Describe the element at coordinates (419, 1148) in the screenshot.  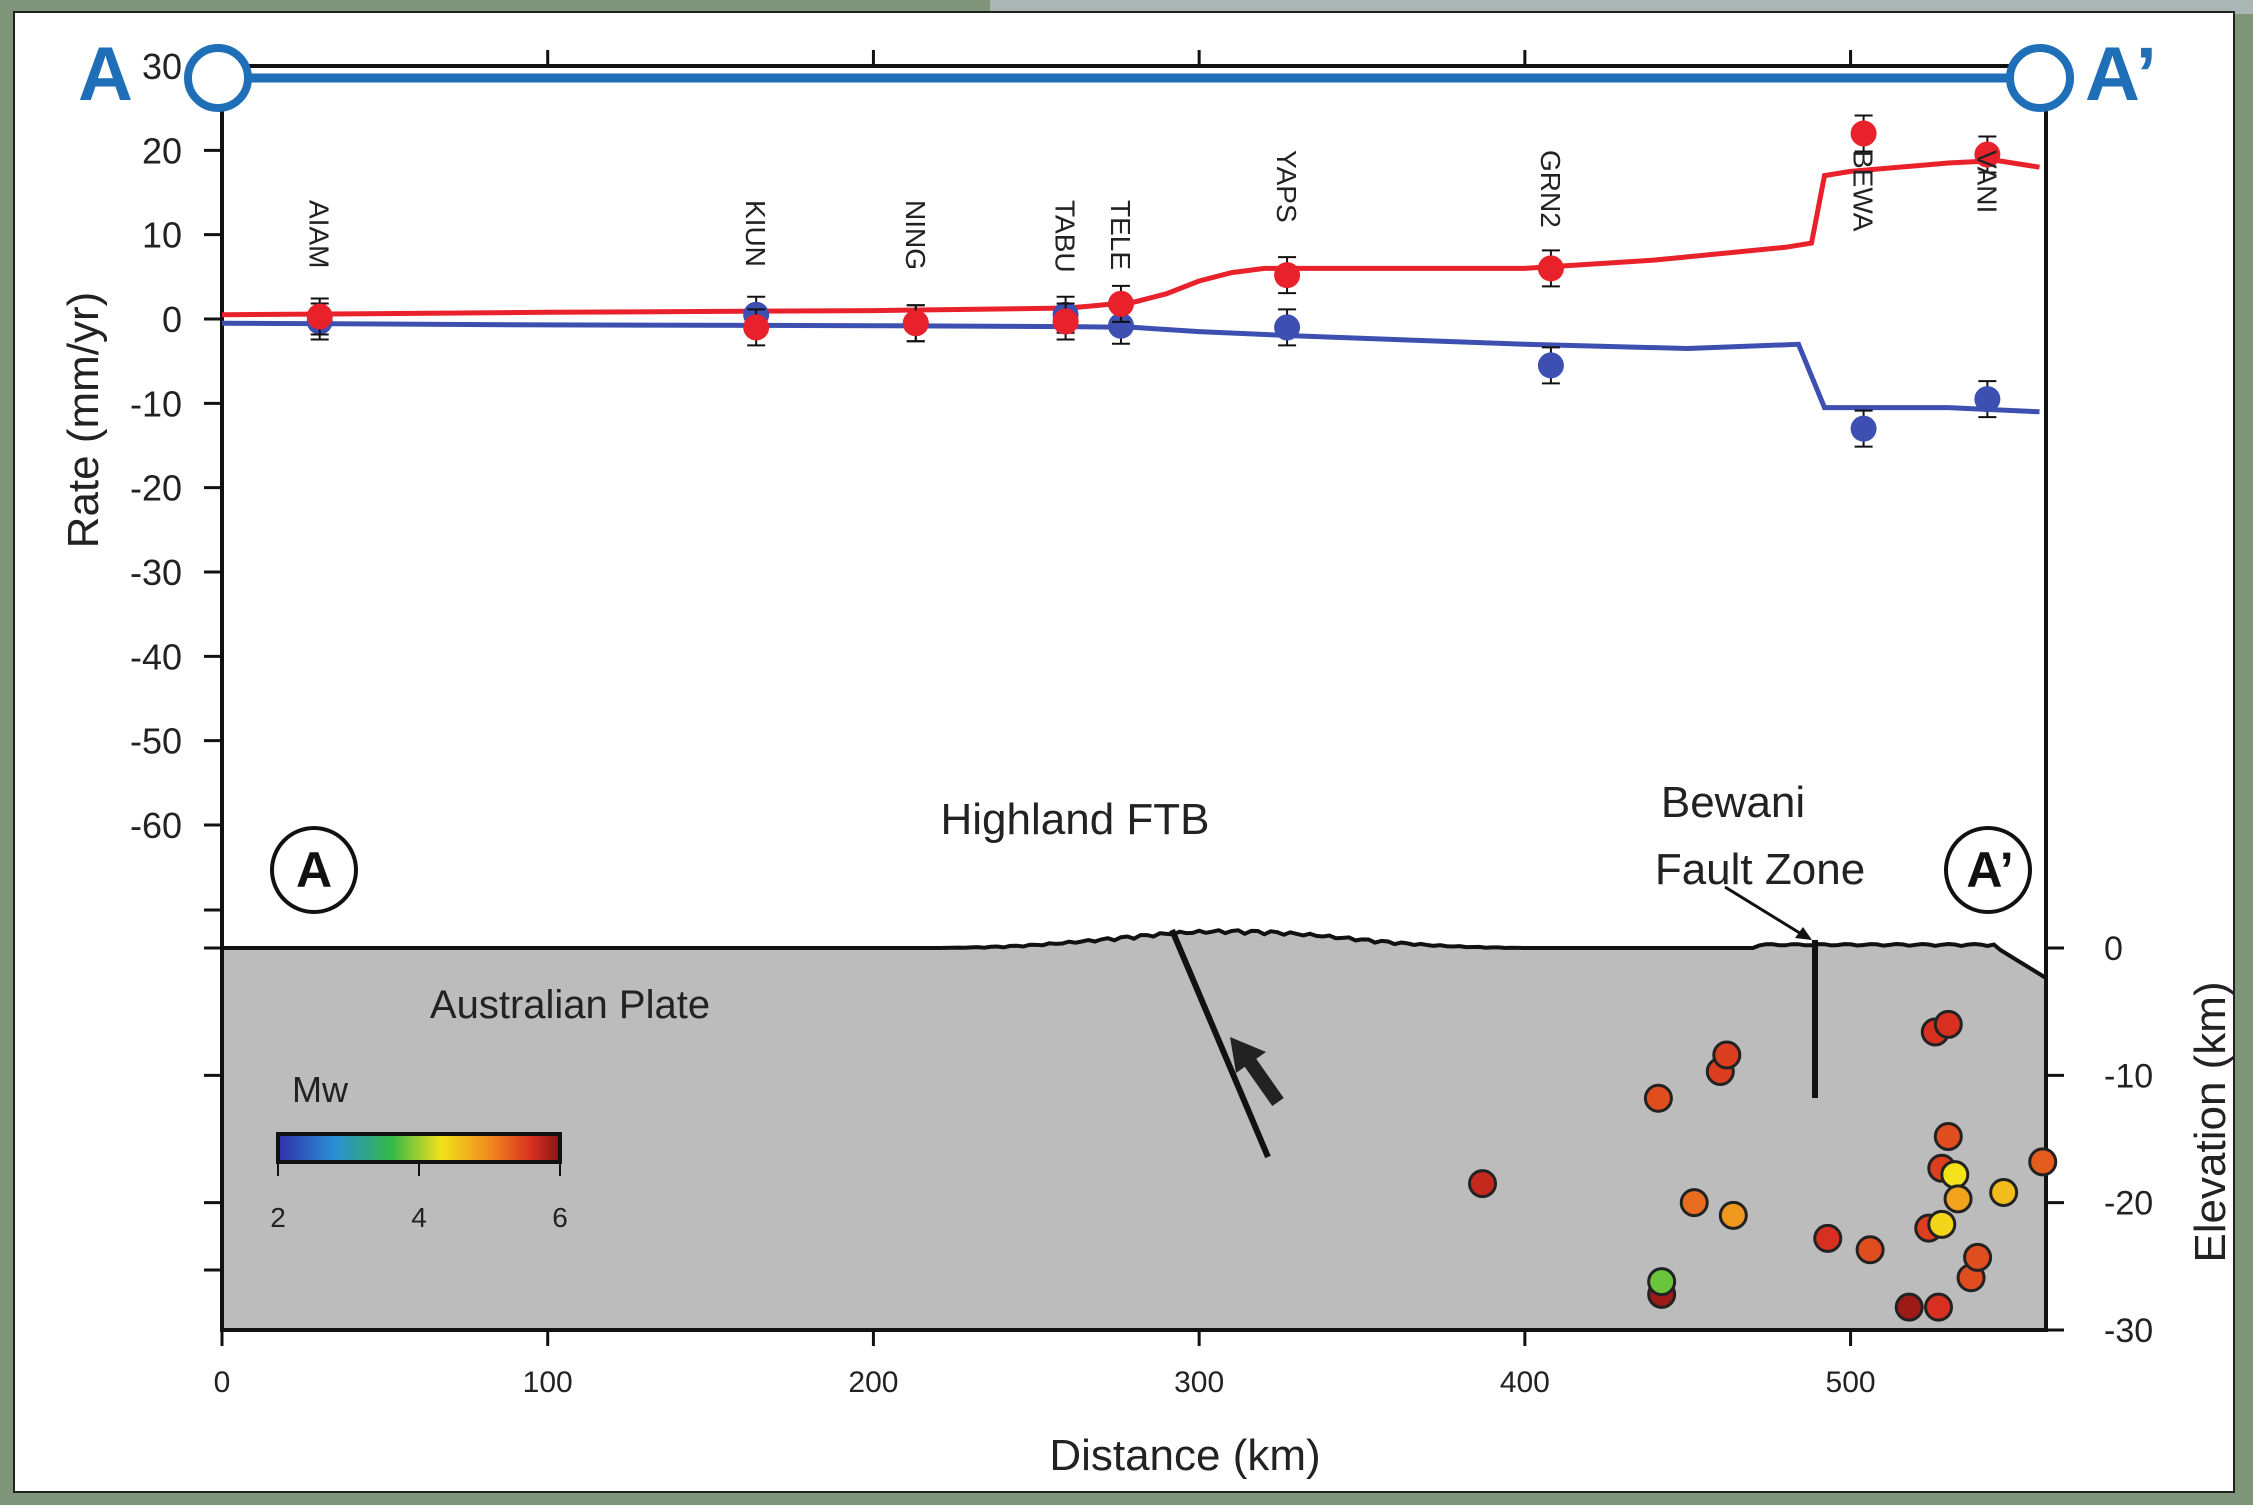
I see `colorbar` at that location.